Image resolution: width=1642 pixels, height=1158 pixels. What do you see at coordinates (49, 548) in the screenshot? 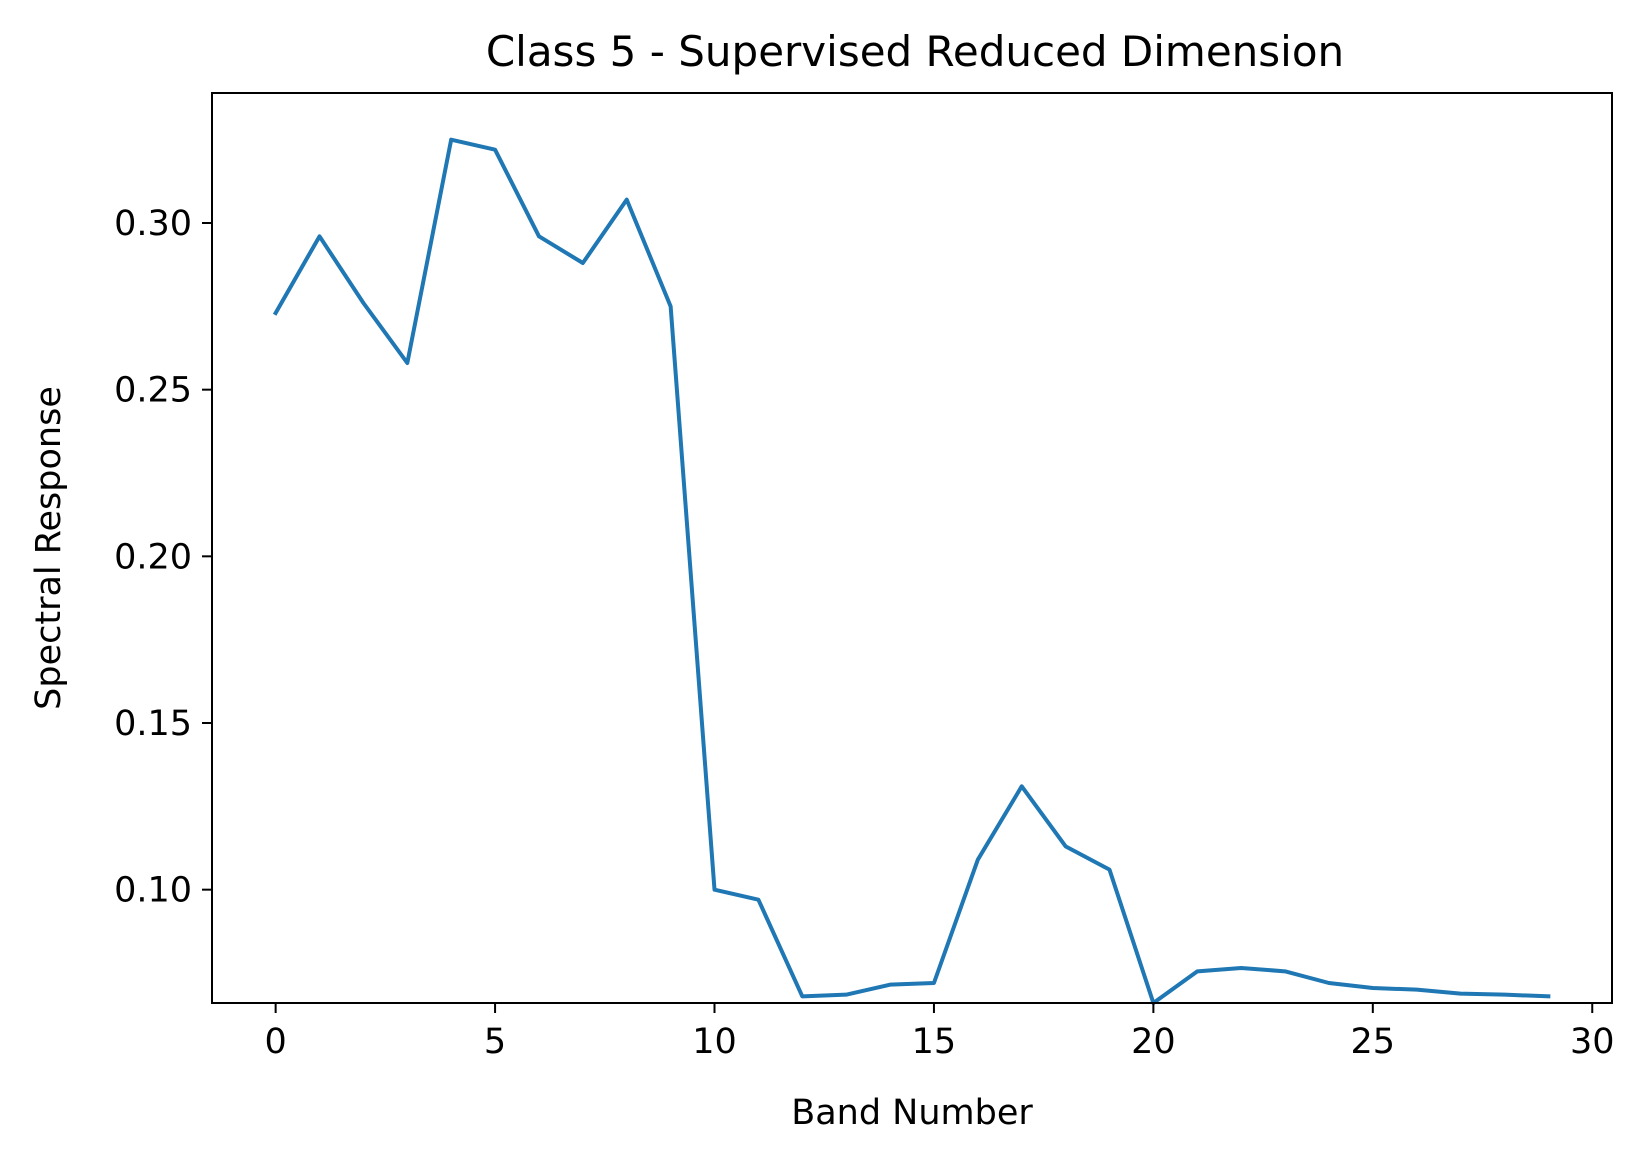
I see `y-axis-label: Spectral Response` at bounding box center [49, 548].